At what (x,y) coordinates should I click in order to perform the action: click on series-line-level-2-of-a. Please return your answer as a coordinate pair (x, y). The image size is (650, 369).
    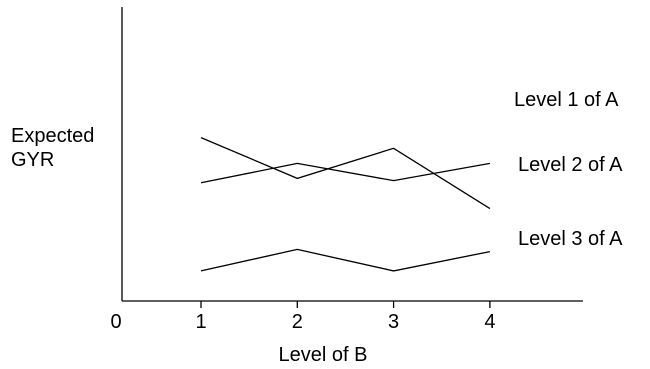
    Looking at the image, I should click on (345, 173).